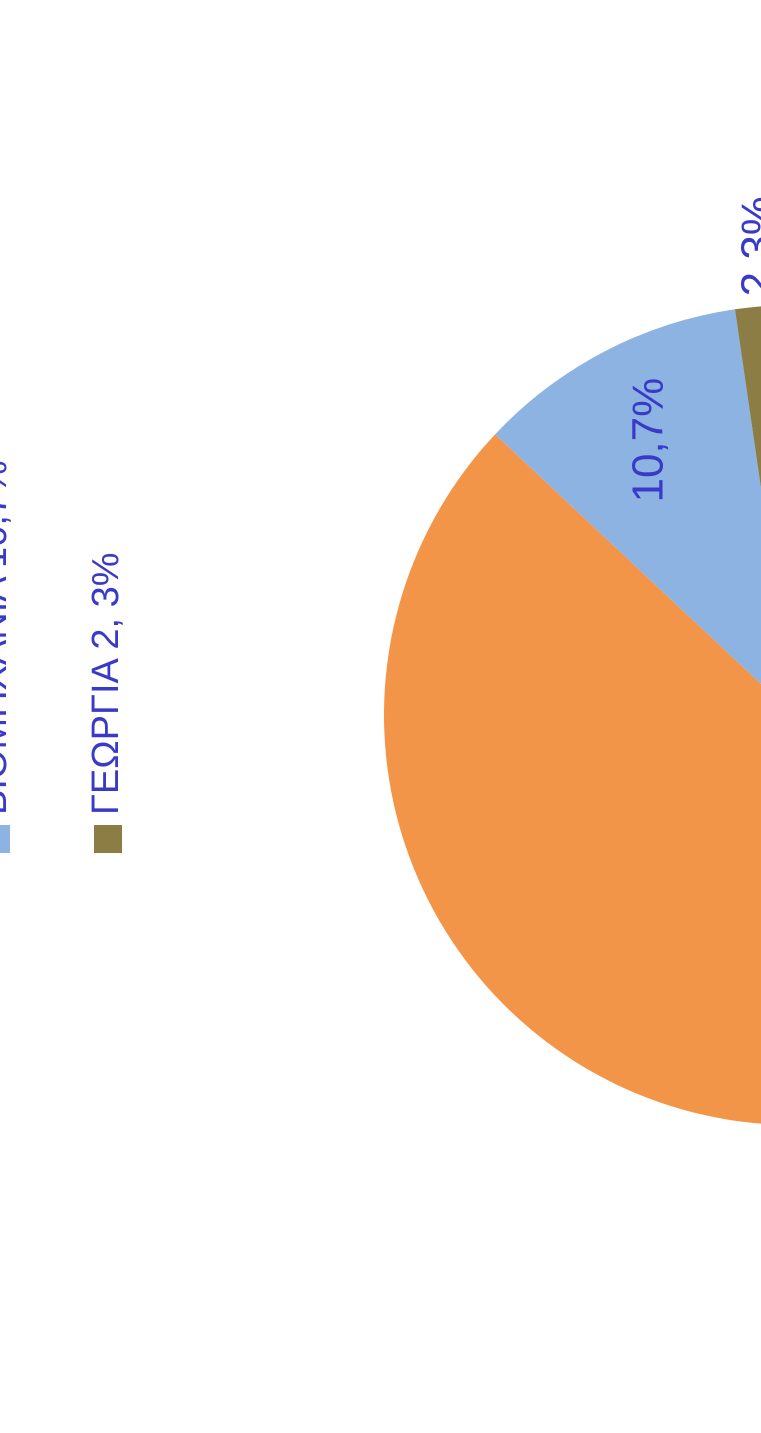 The width and height of the screenshot is (761, 1433). I want to click on legend-label-2: ΓΕΩΡΓΙΑ 2, 3%, so click(106, 684).